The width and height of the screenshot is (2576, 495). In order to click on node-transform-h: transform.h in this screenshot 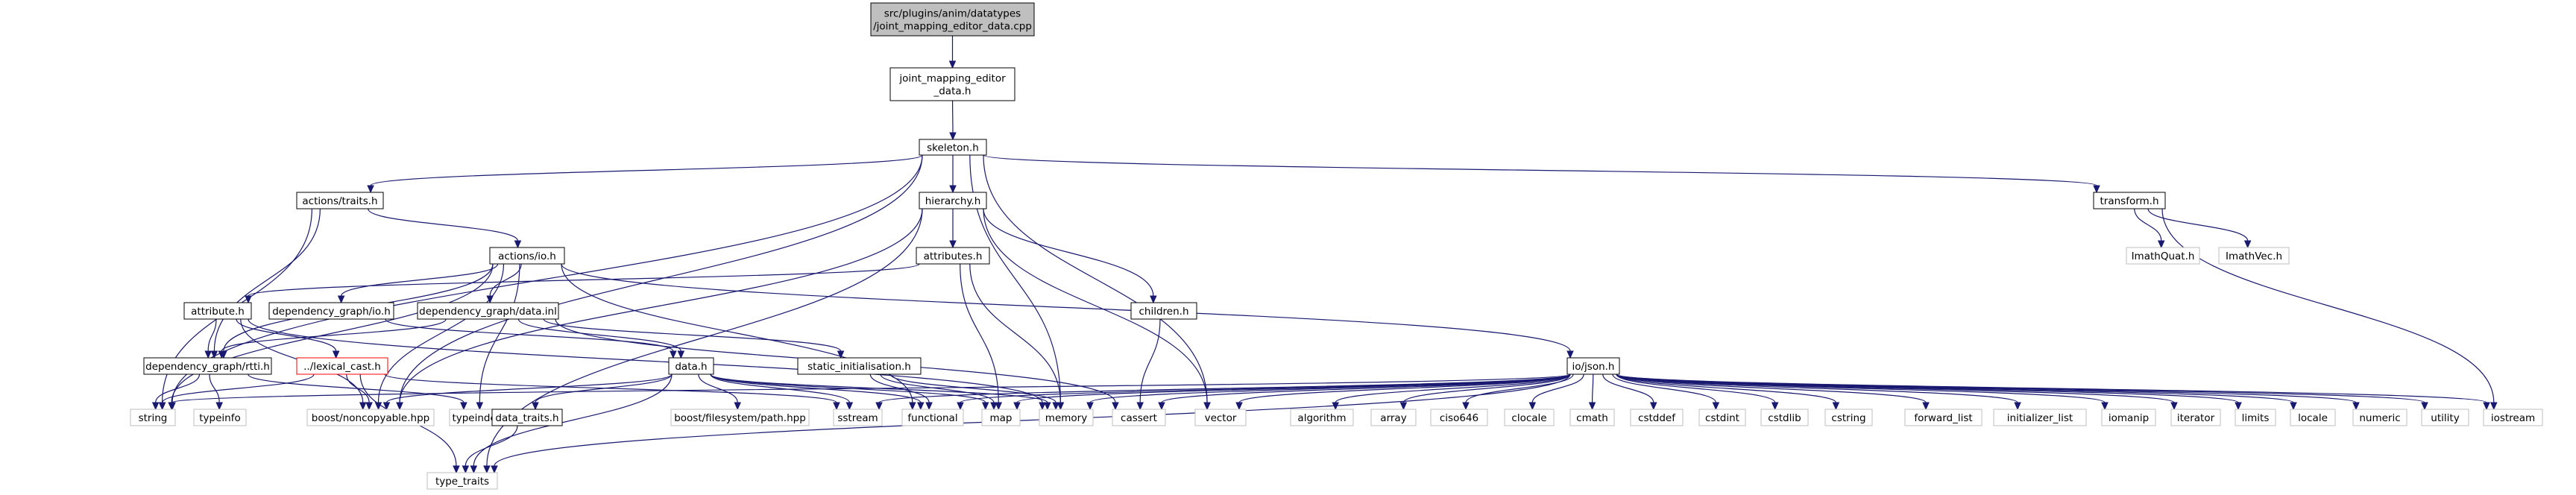, I will do `click(2129, 201)`.